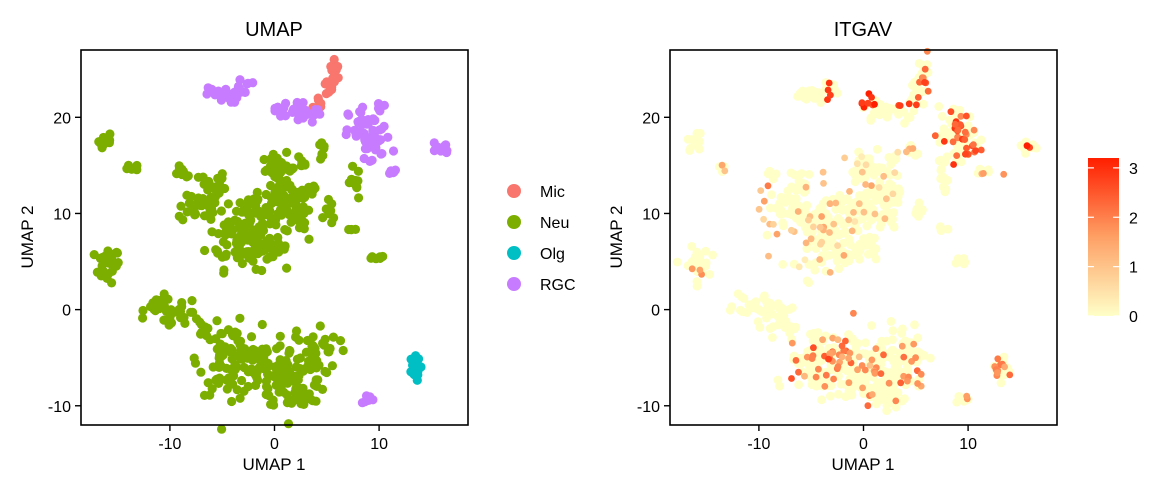 The image size is (1170, 494). I want to click on series-mic, so click(325, 83).